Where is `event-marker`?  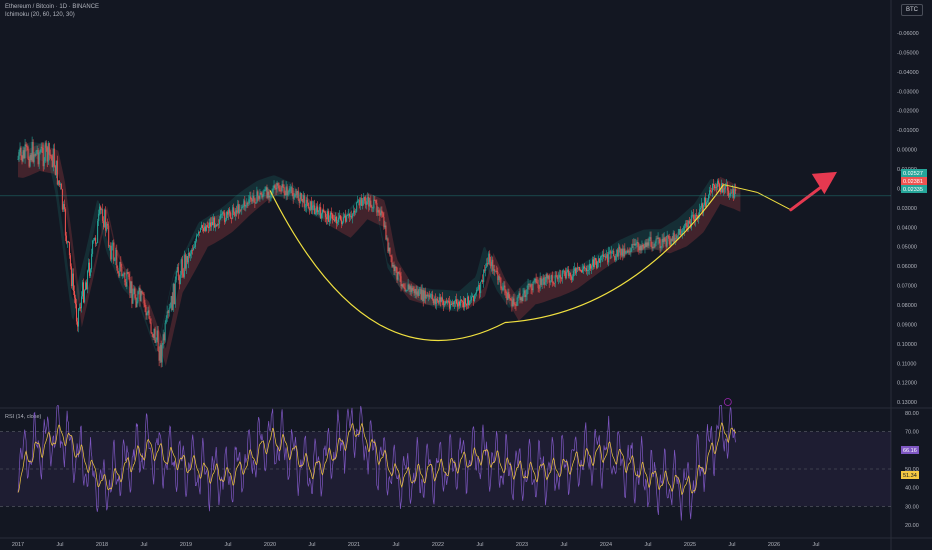 event-marker is located at coordinates (727, 402).